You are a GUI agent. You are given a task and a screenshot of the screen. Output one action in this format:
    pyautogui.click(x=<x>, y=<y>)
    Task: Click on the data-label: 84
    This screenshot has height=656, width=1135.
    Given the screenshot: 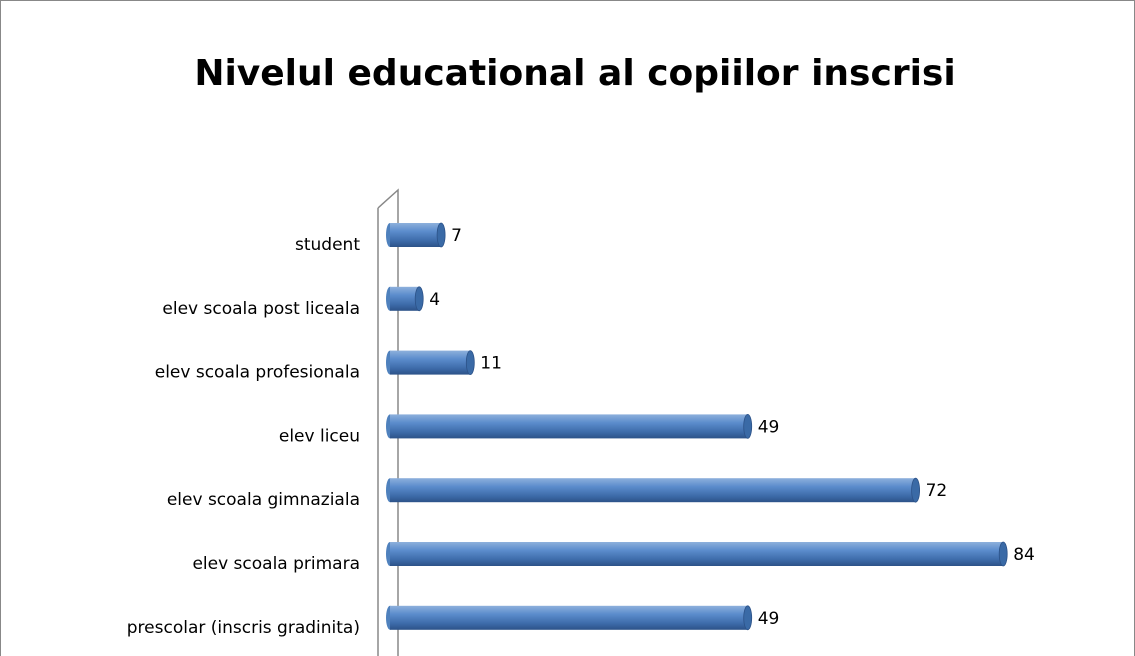 What is the action you would take?
    pyautogui.click(x=1024, y=555)
    